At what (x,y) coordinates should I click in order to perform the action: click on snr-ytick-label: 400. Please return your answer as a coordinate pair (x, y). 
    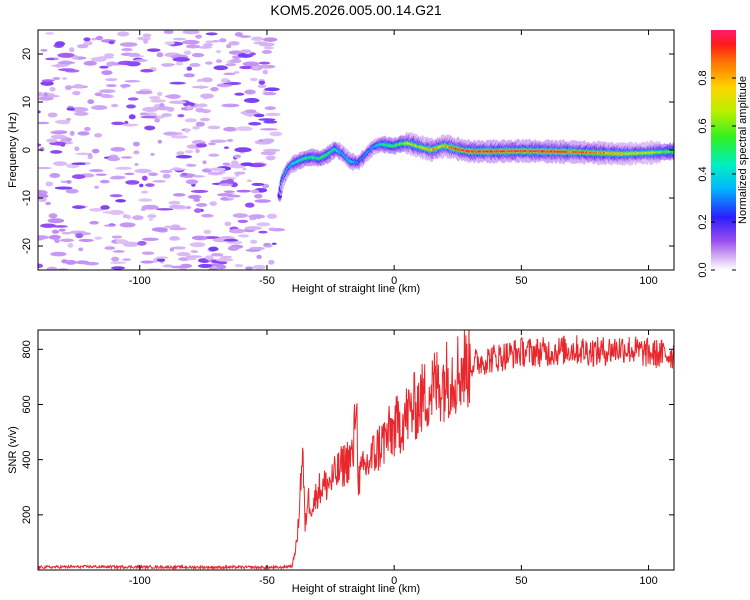
    Looking at the image, I should click on (27, 459).